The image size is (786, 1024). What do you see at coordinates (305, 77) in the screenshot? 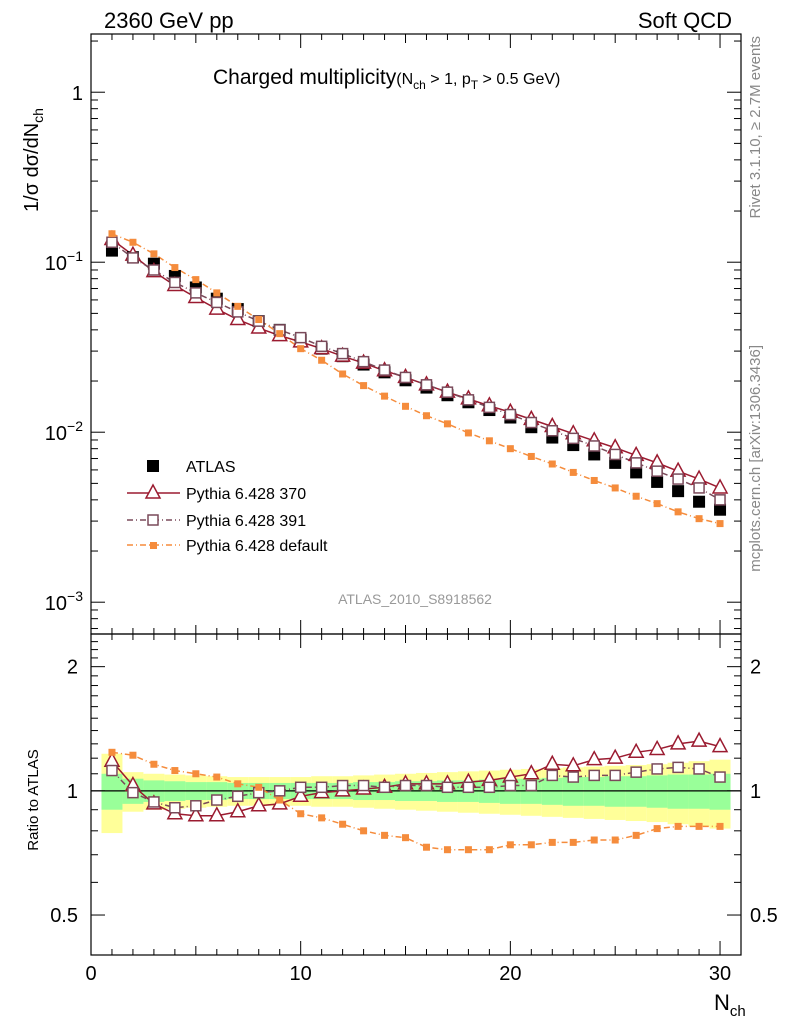
I see `chart-title-main: Charged multiplicity` at bounding box center [305, 77].